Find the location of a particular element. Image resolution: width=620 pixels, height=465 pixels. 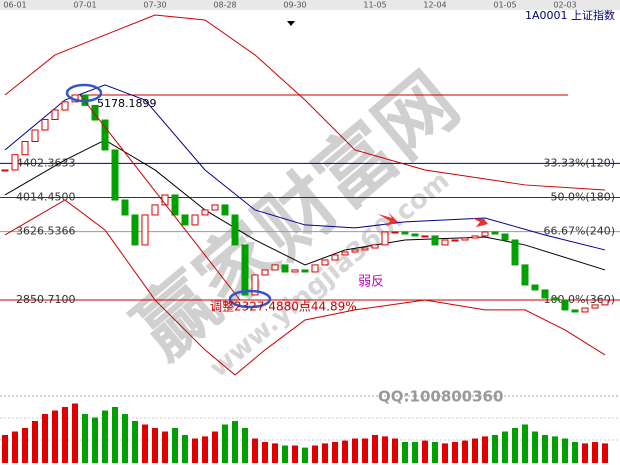

symbol: 1A0001 上证指数 is located at coordinates (570, 15).